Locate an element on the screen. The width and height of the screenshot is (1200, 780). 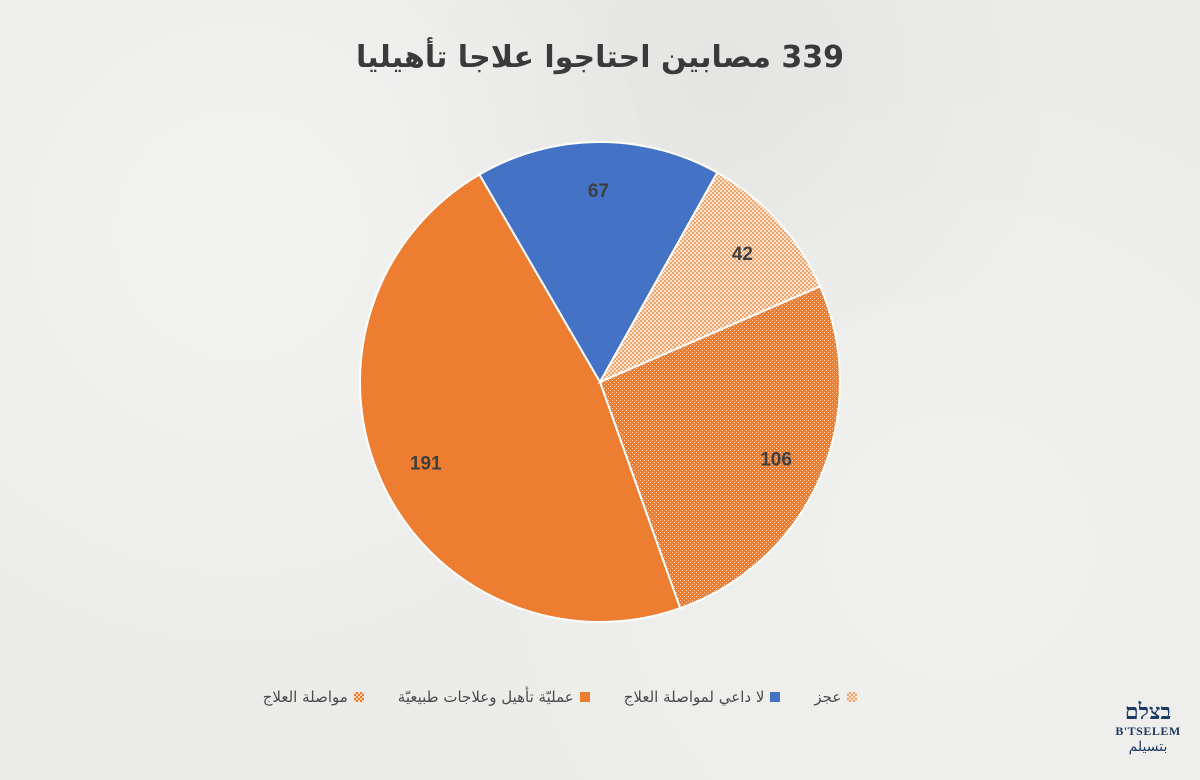
legend-item-3: عجز is located at coordinates (836, 697).